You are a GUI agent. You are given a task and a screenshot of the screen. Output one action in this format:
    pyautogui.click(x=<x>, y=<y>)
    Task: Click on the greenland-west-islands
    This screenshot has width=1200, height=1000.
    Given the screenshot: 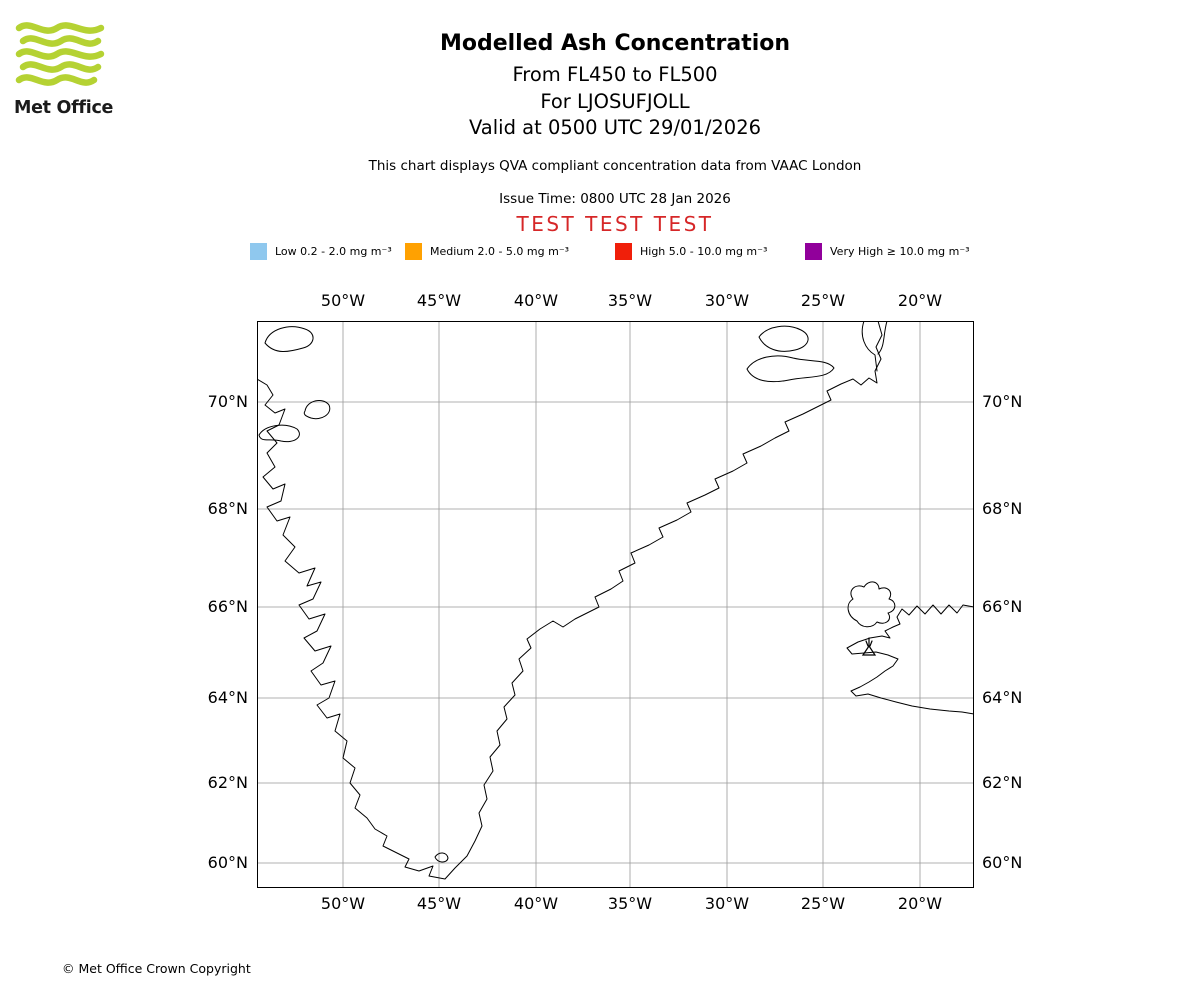 What is the action you would take?
    pyautogui.click(x=353, y=594)
    